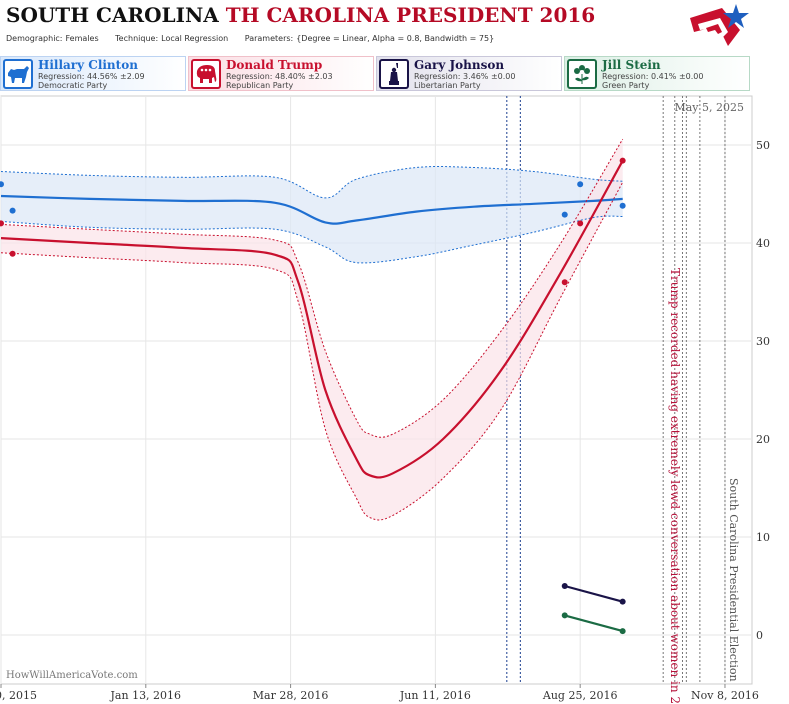  I want to click on candidate-regression: Regression: 44.56% ±2.09, so click(91, 76).